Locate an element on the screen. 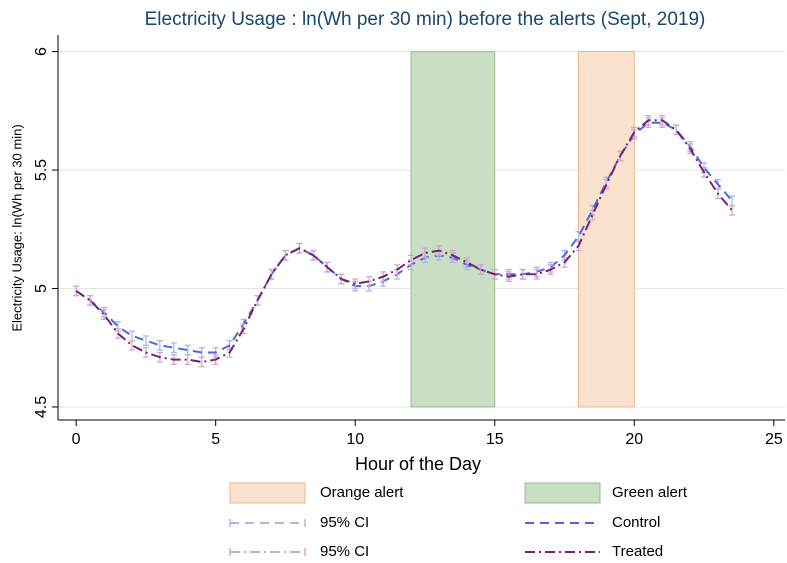 This screenshot has height=563, width=787. legend-label: Orange alert is located at coordinates (362, 492).